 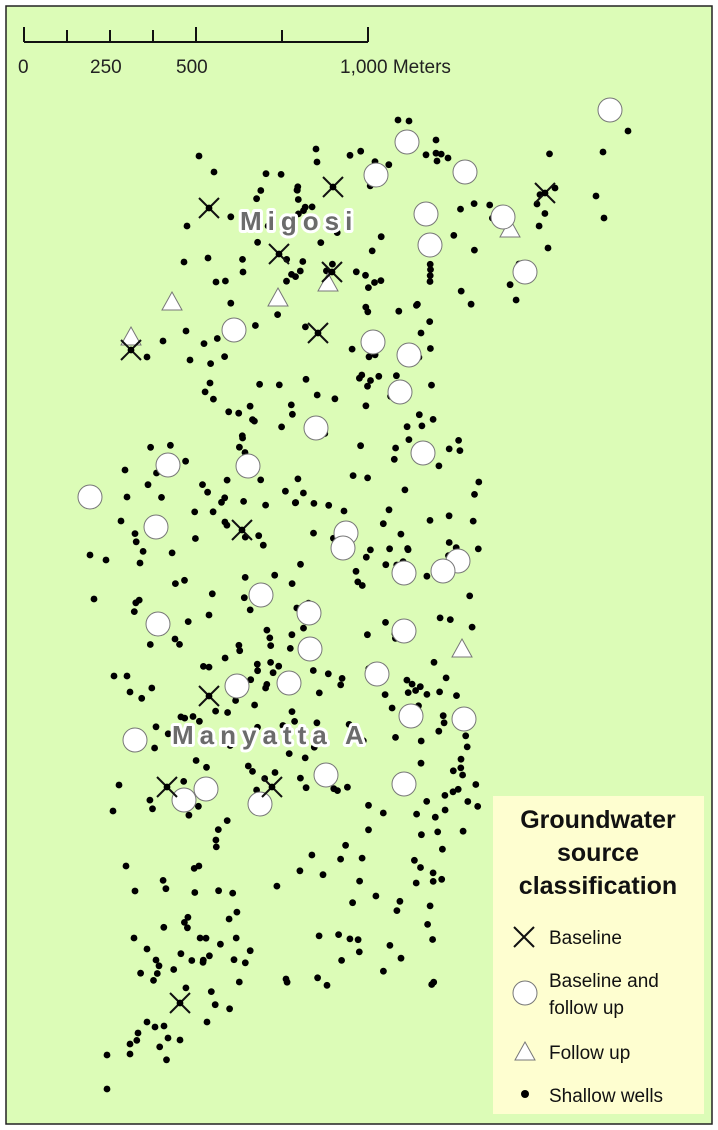 What do you see at coordinates (525, 1094) in the screenshot?
I see `legend-dot-icon` at bounding box center [525, 1094].